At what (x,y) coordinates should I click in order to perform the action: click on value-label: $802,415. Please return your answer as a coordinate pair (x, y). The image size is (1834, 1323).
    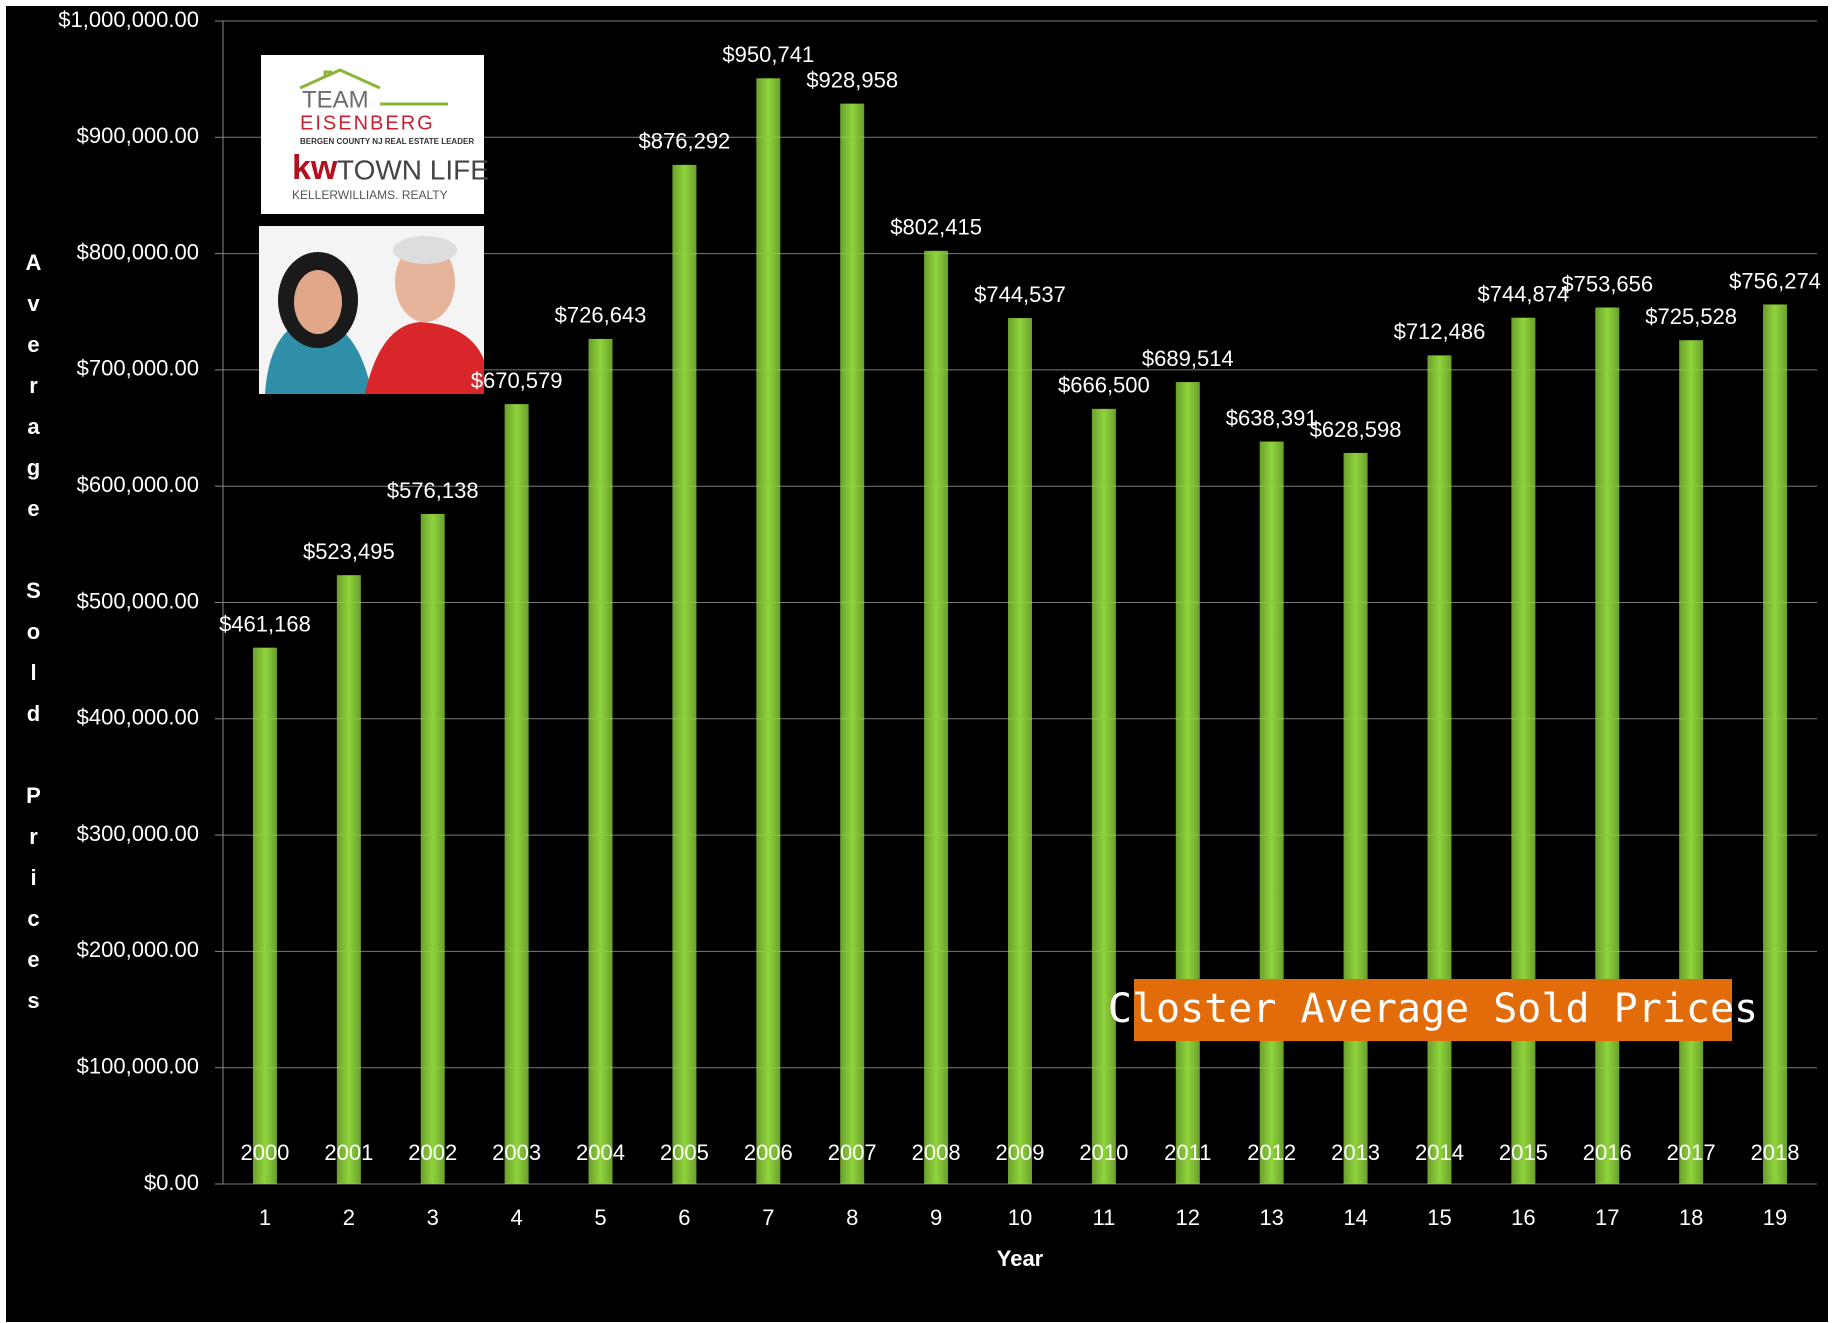
    Looking at the image, I should click on (936, 227).